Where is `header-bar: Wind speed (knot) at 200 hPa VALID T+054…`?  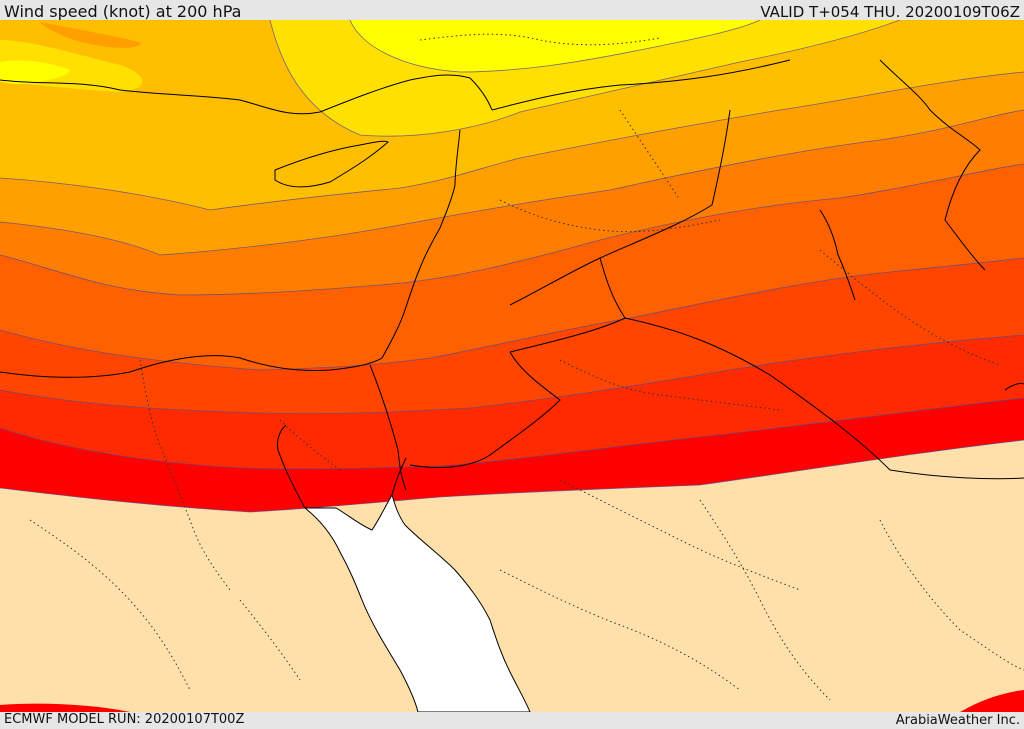 header-bar: Wind speed (knot) at 200 hPa VALID T+054… is located at coordinates (512, 11).